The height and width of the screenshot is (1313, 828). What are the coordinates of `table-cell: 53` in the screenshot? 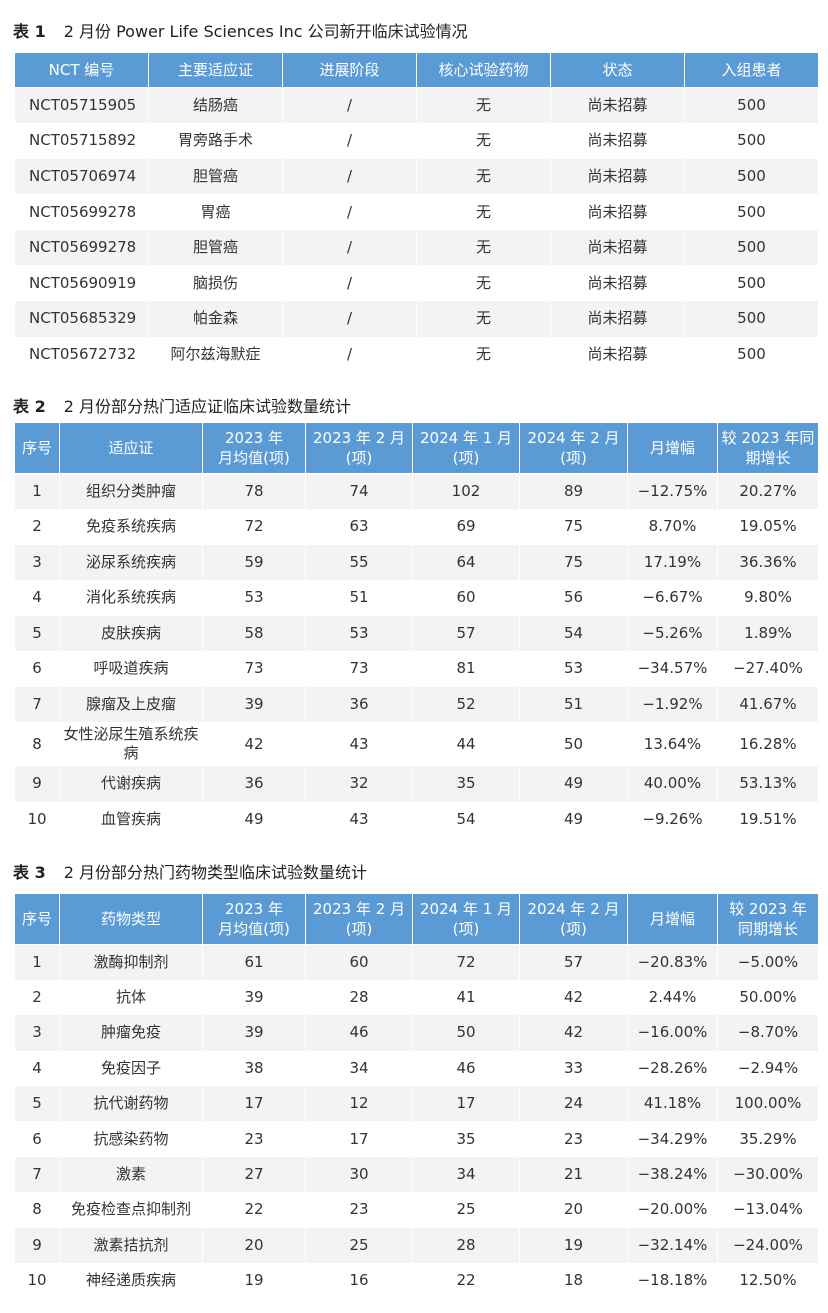 It's located at (359, 633).